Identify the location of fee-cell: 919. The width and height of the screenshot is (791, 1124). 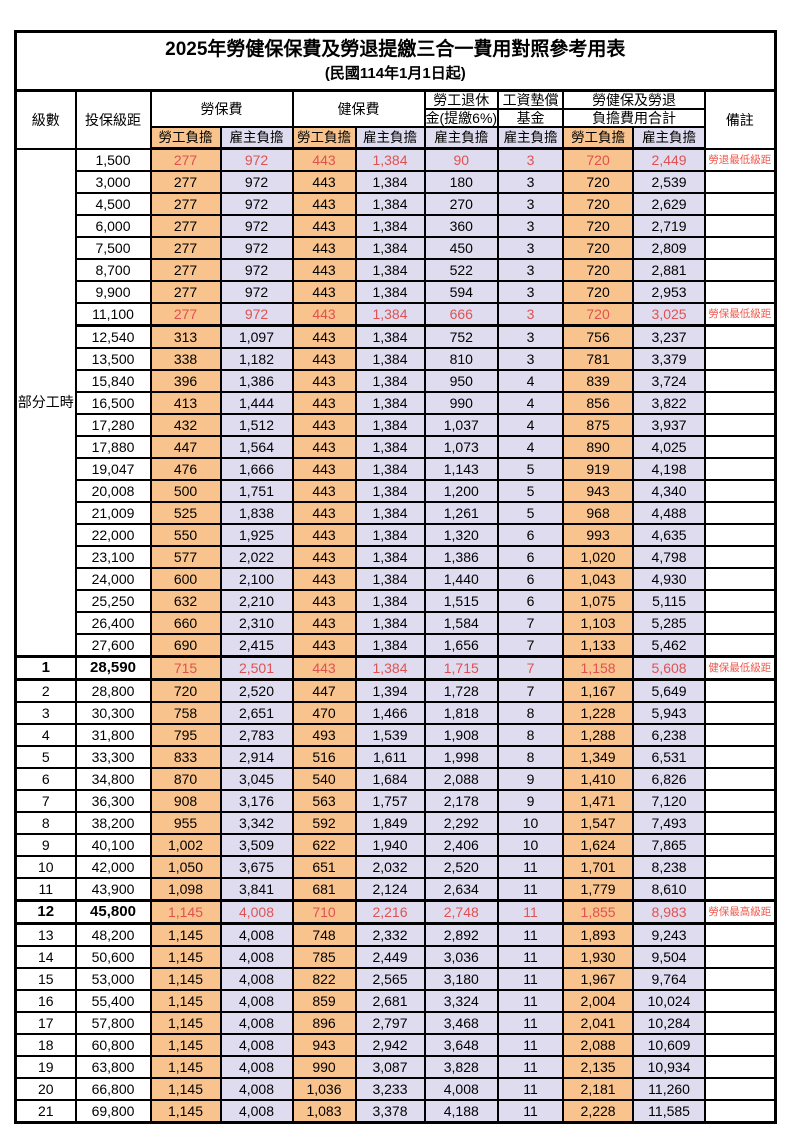
(598, 469).